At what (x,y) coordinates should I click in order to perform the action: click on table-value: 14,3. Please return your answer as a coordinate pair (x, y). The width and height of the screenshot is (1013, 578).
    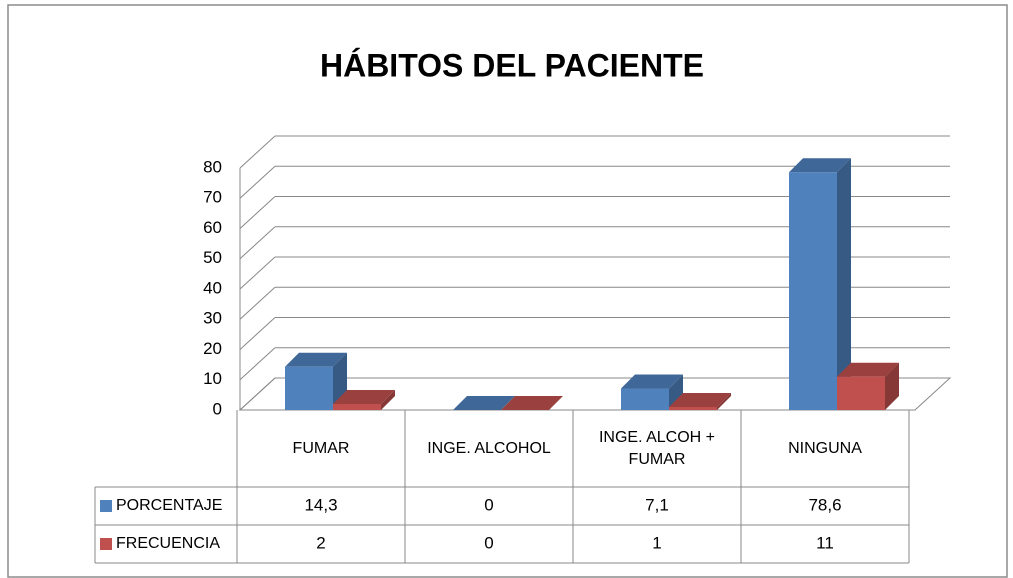
    Looking at the image, I should click on (320, 504).